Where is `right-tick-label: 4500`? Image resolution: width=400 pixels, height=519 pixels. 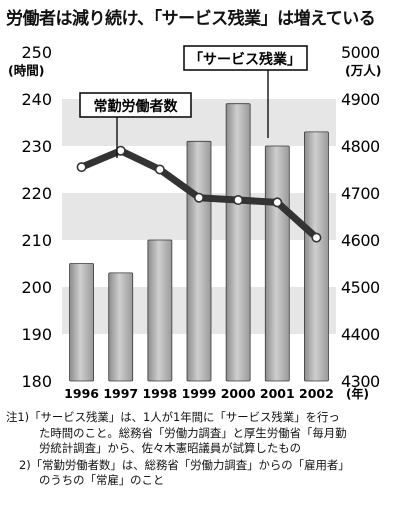
right-tick-label: 4500 is located at coordinates (360, 287).